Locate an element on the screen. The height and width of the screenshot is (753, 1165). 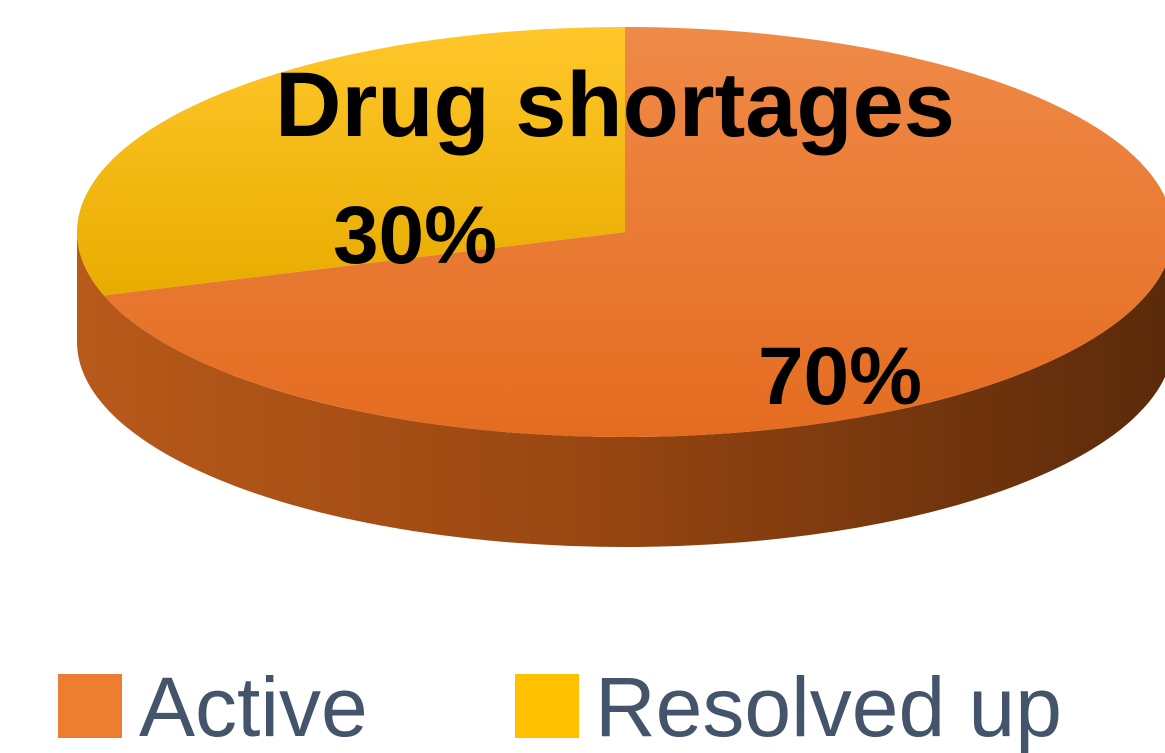
legend-swatch-active is located at coordinates (90, 706).